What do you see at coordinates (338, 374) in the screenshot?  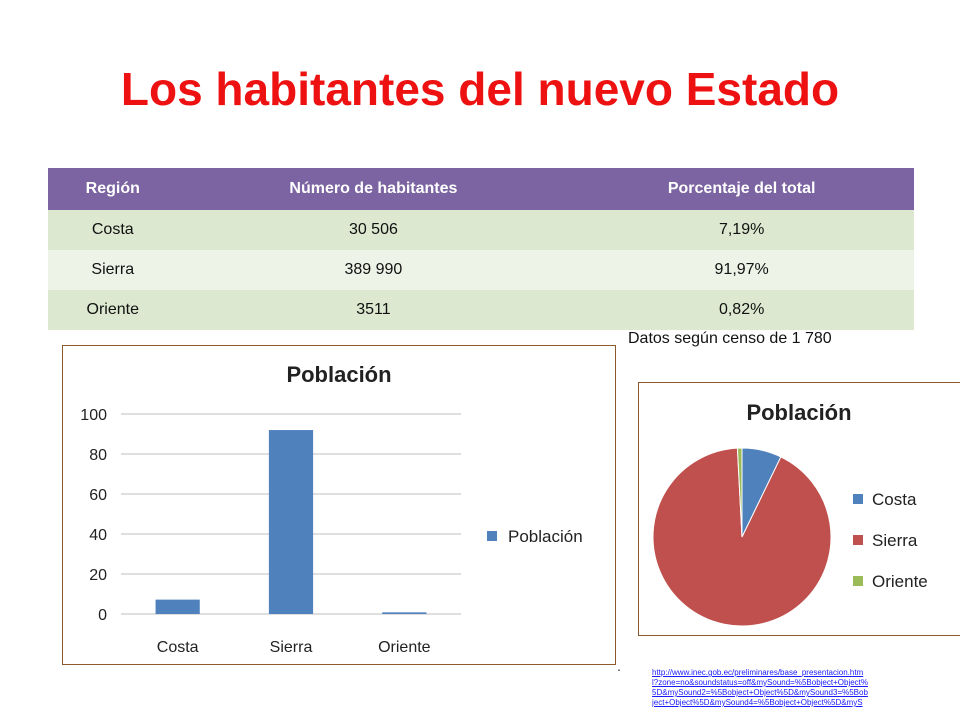 I see `bar-chart-title: Población` at bounding box center [338, 374].